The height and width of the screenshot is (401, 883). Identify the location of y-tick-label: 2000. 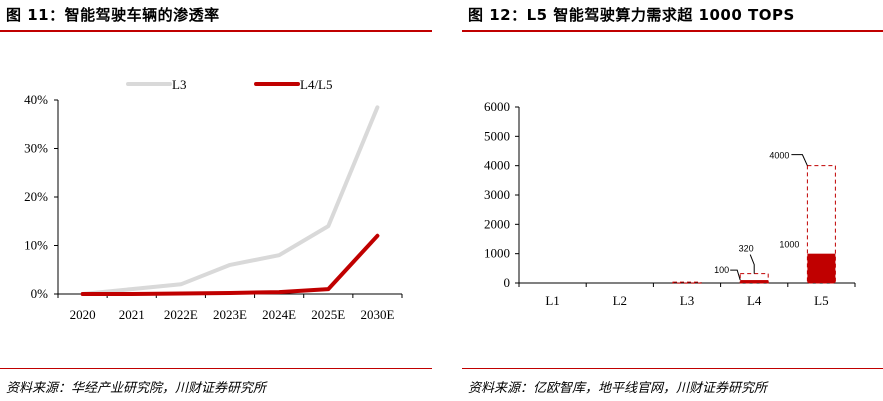
(497, 223).